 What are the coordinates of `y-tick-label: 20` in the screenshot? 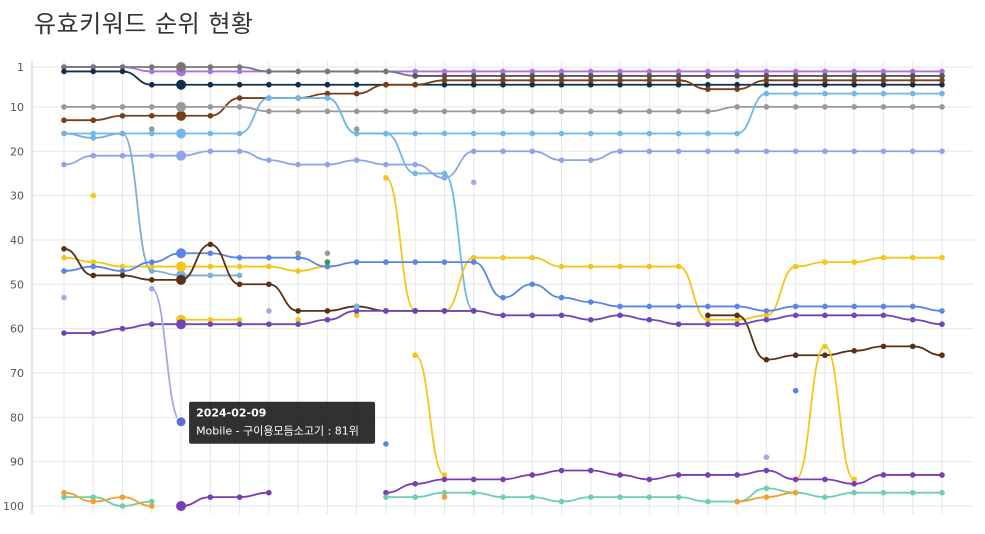 It's located at (17, 151).